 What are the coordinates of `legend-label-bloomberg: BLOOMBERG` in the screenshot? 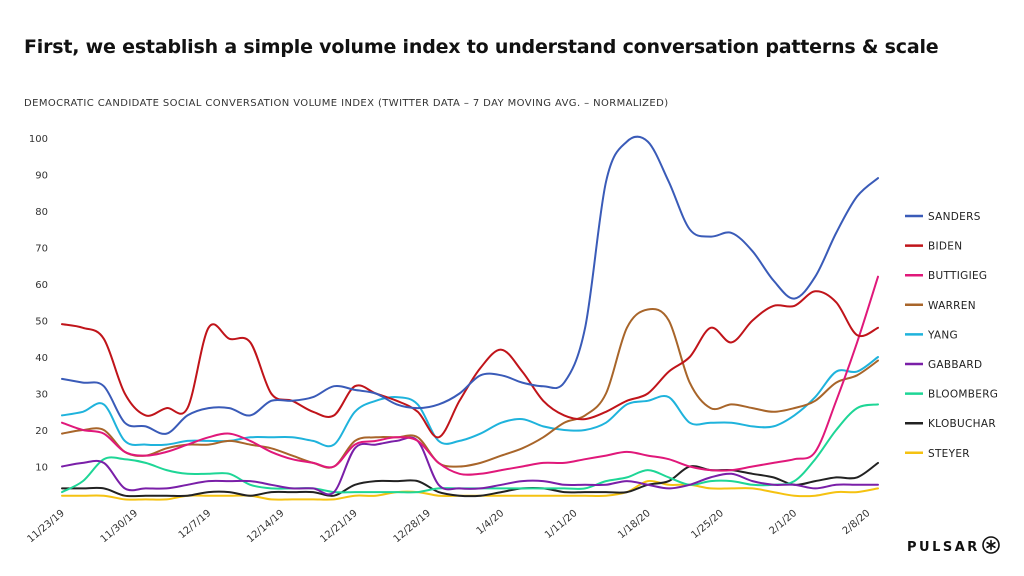 It's located at (963, 395).